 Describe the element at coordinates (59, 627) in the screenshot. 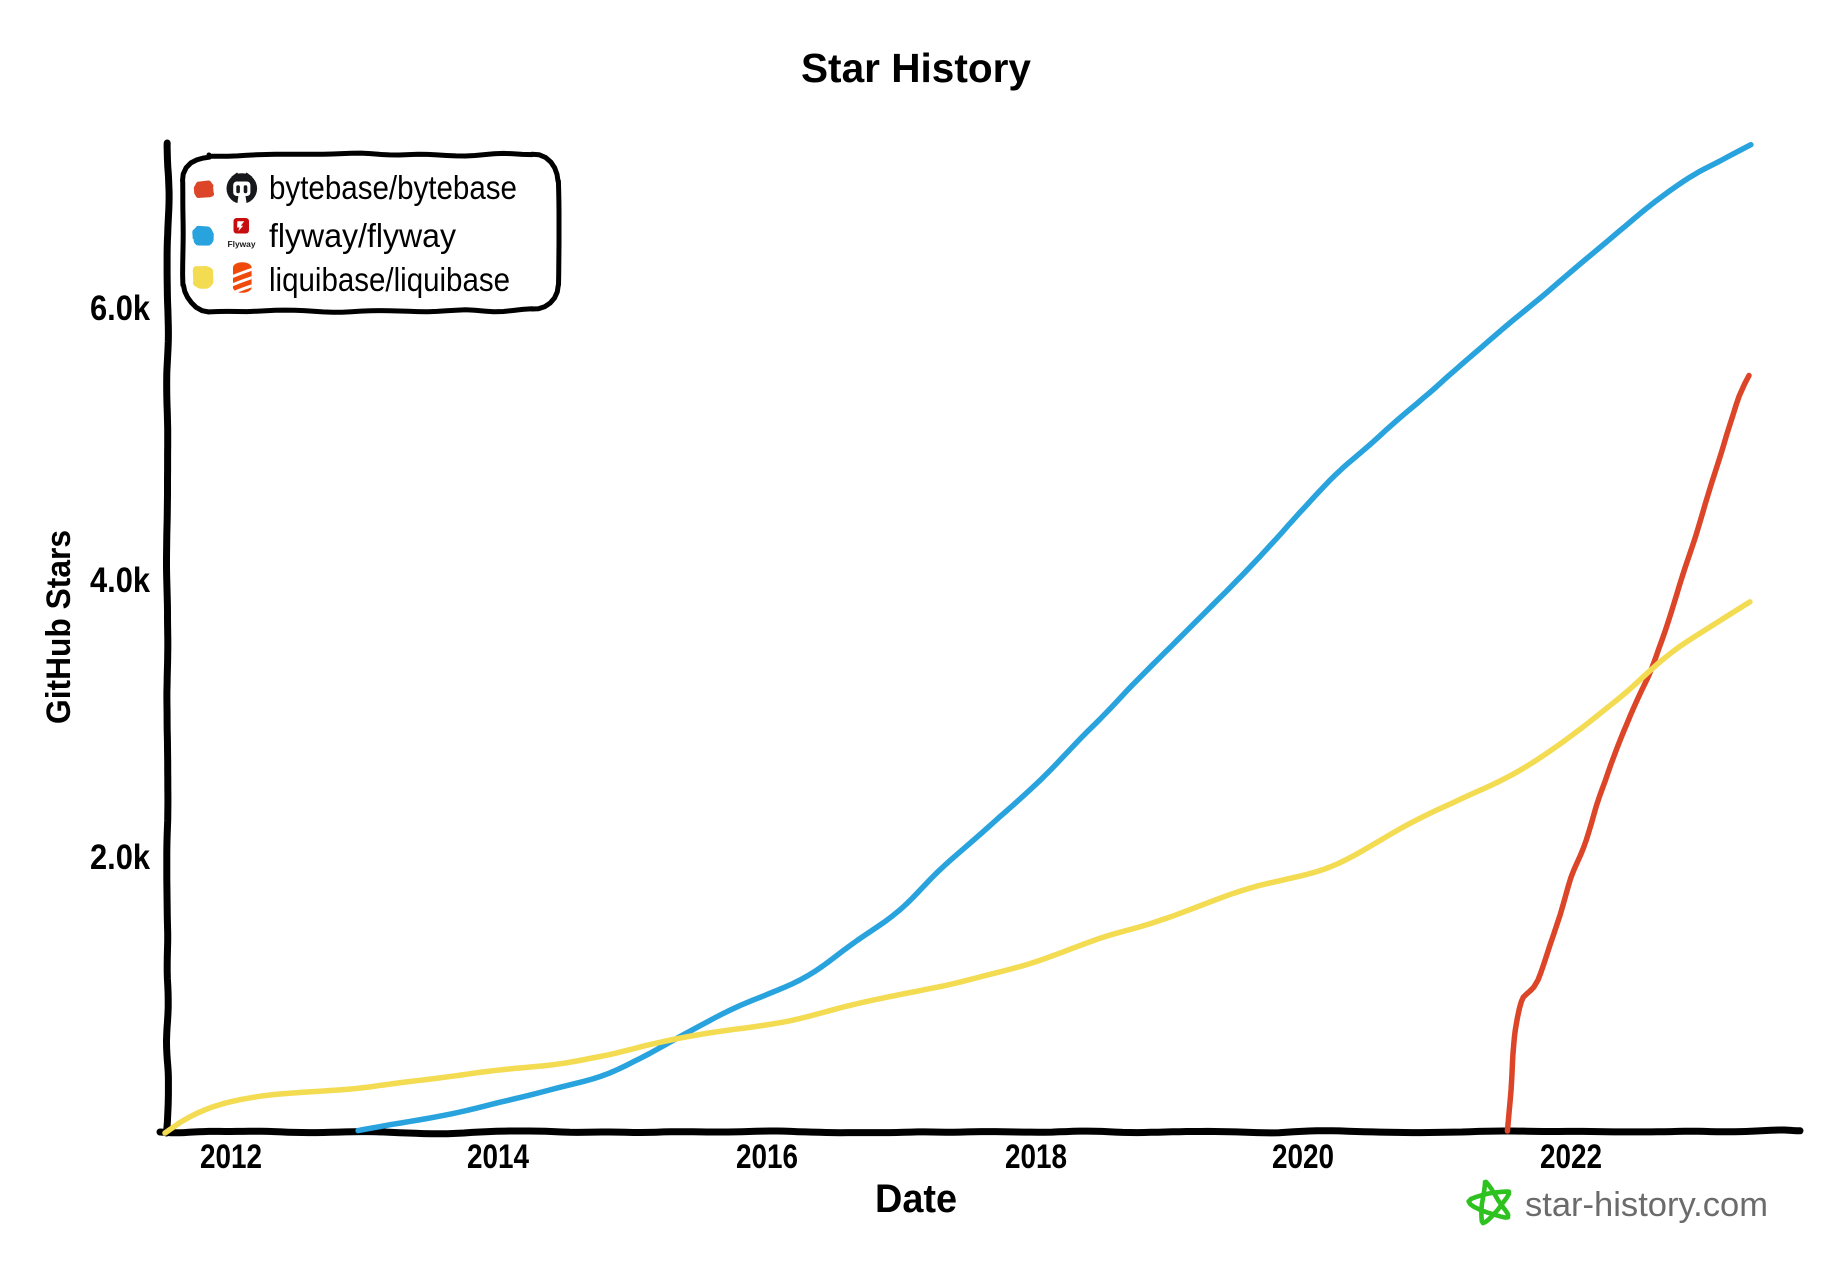

I see `svg-text: GitHub Stars` at that location.